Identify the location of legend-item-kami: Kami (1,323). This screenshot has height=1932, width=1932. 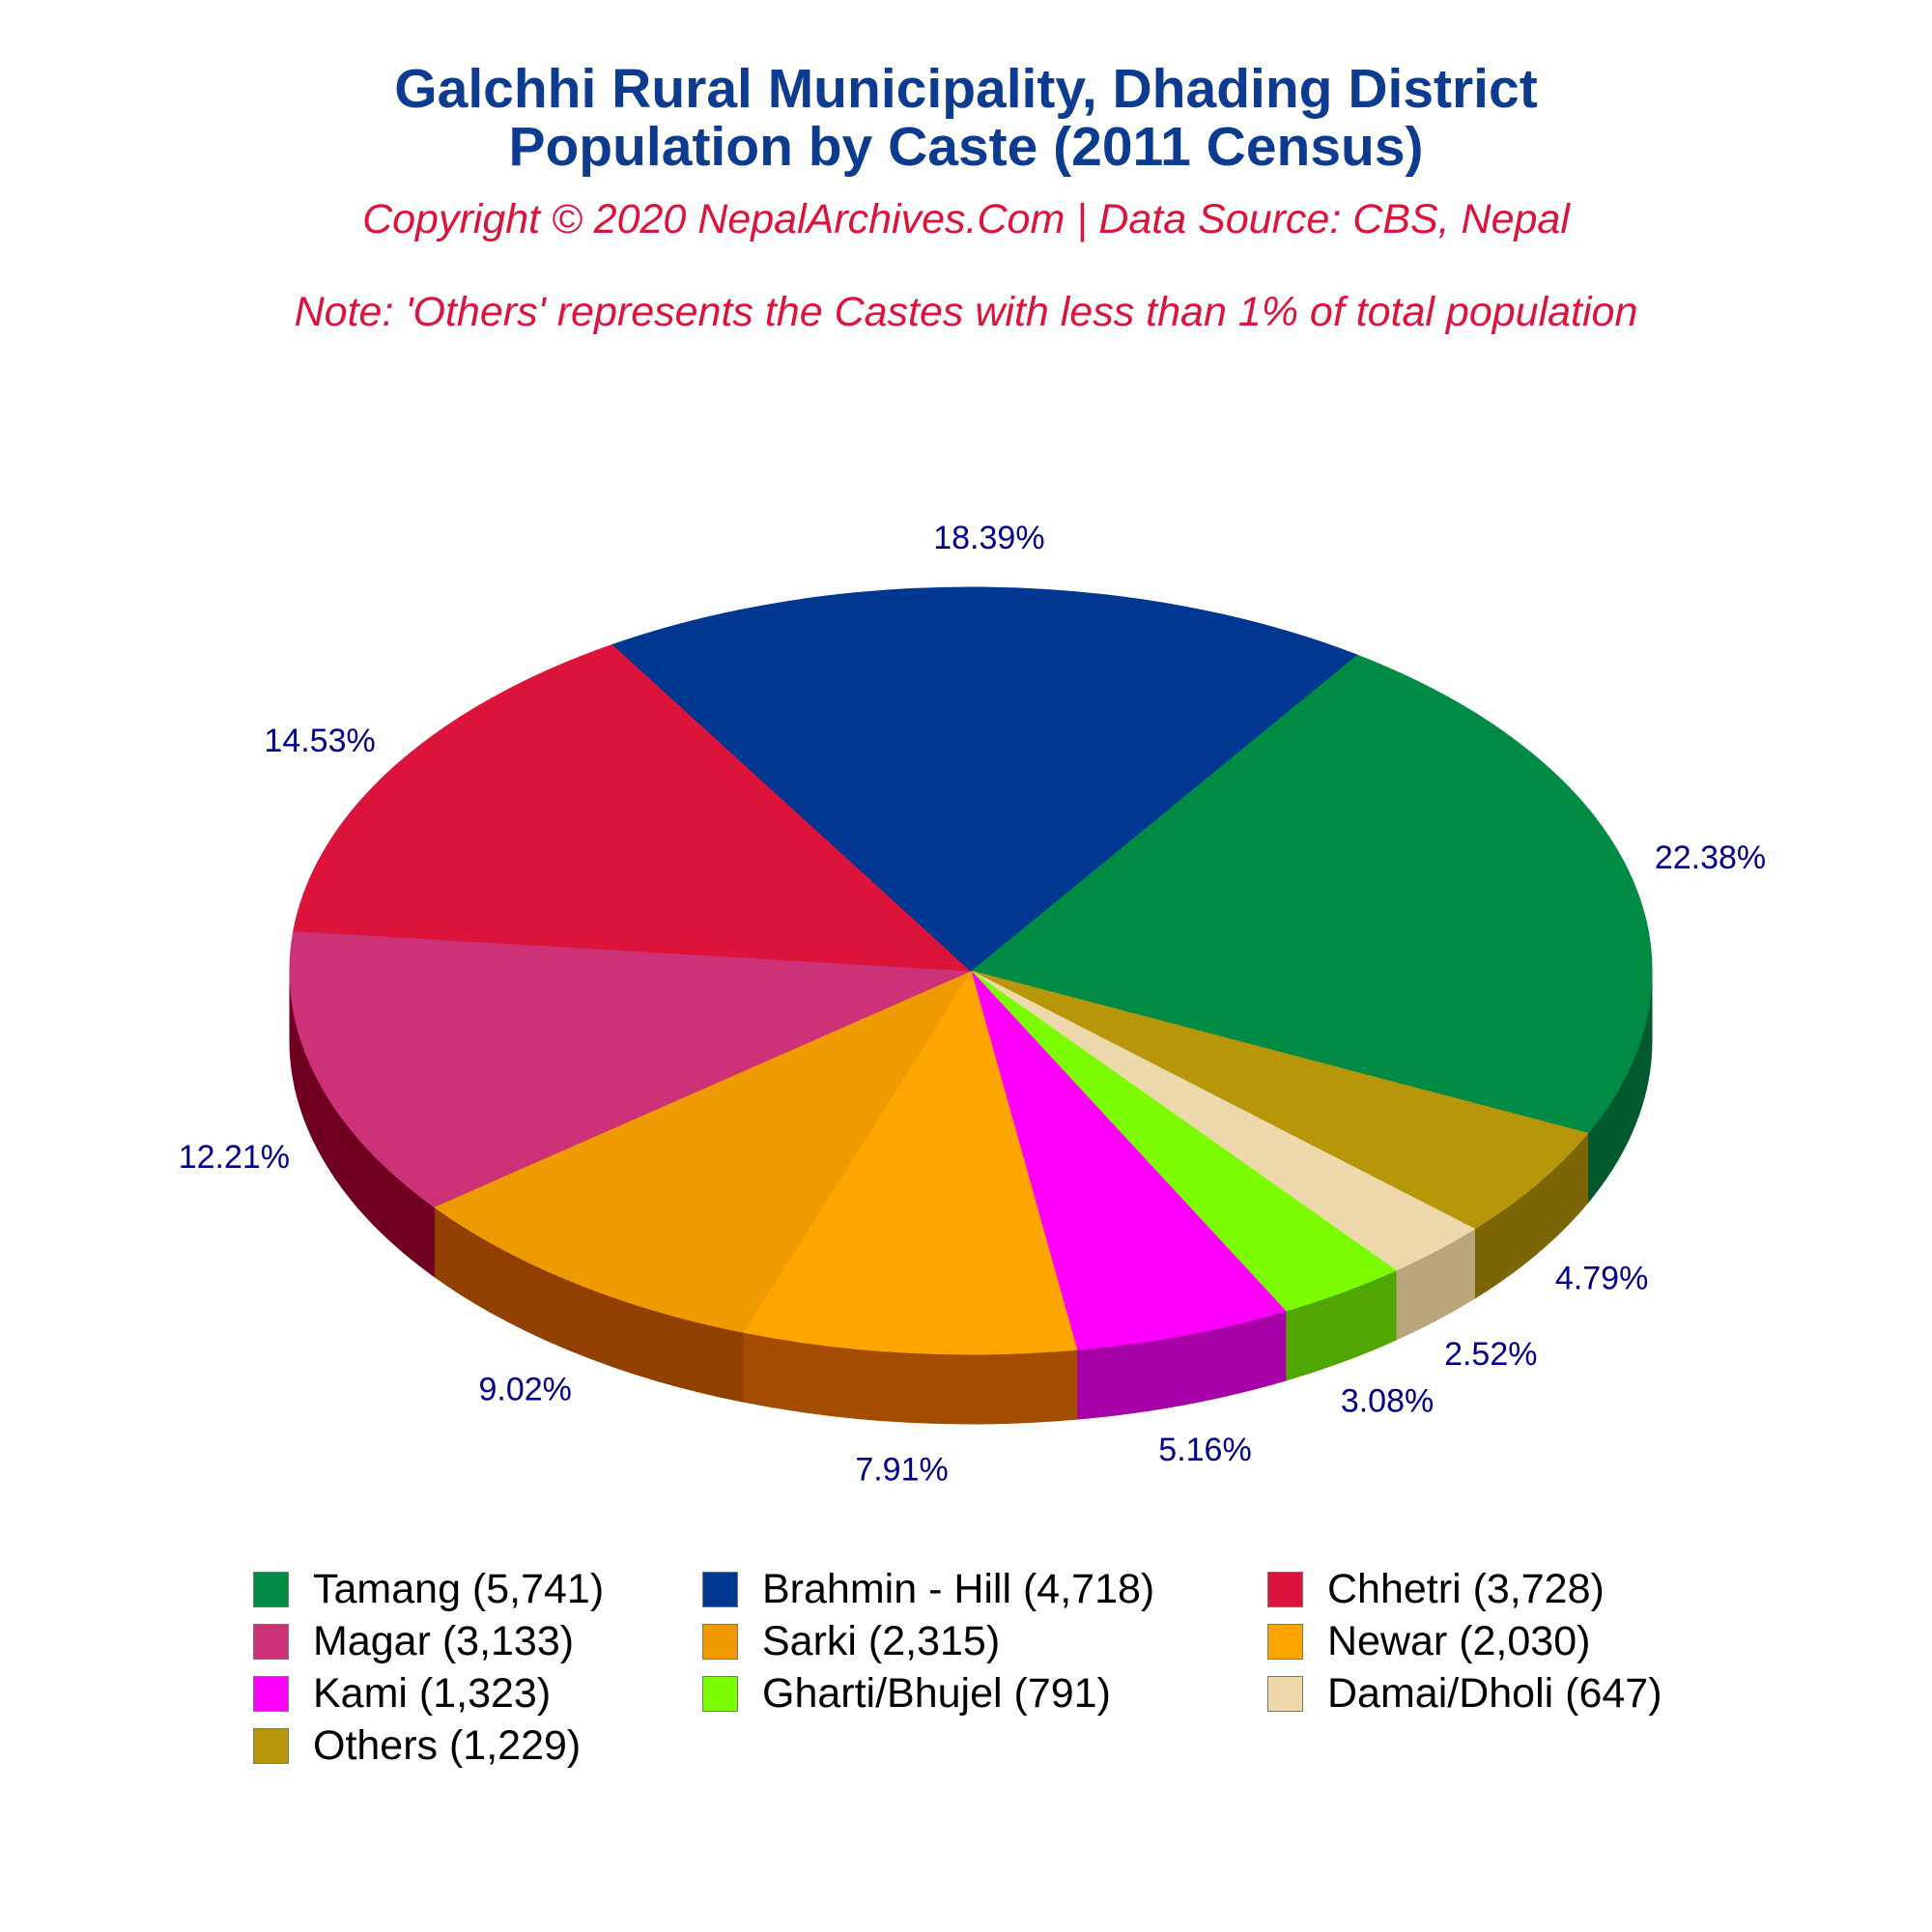
(402, 1693).